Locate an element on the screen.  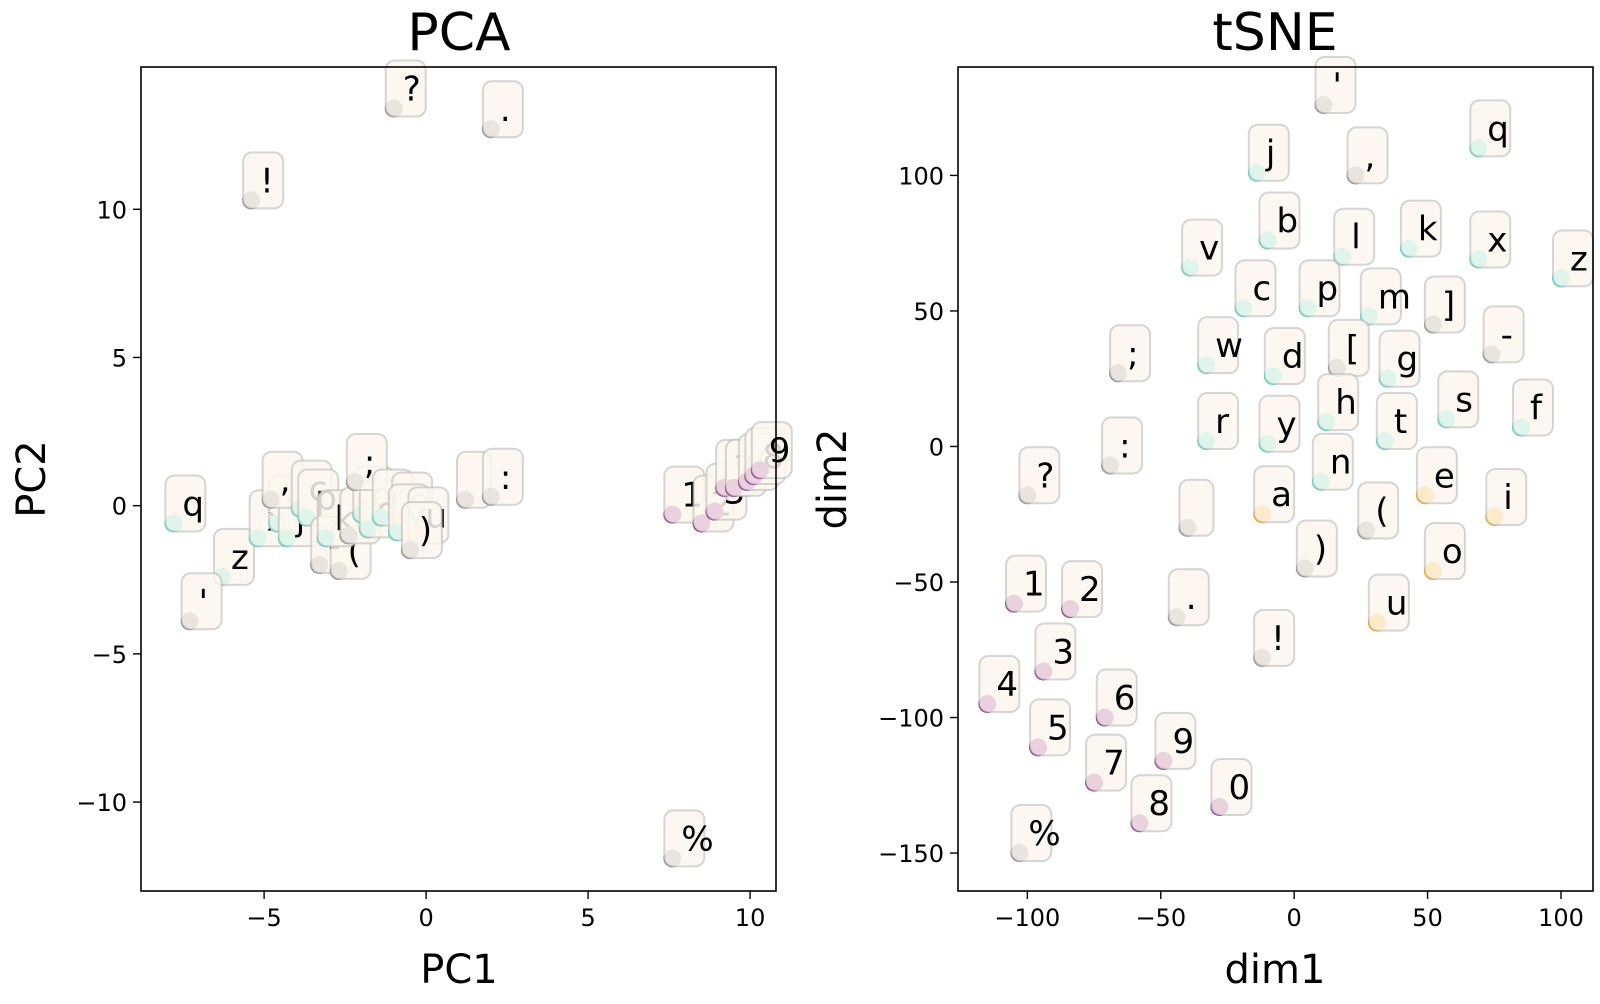
tsne-point-6: k is located at coordinates (1420, 228).